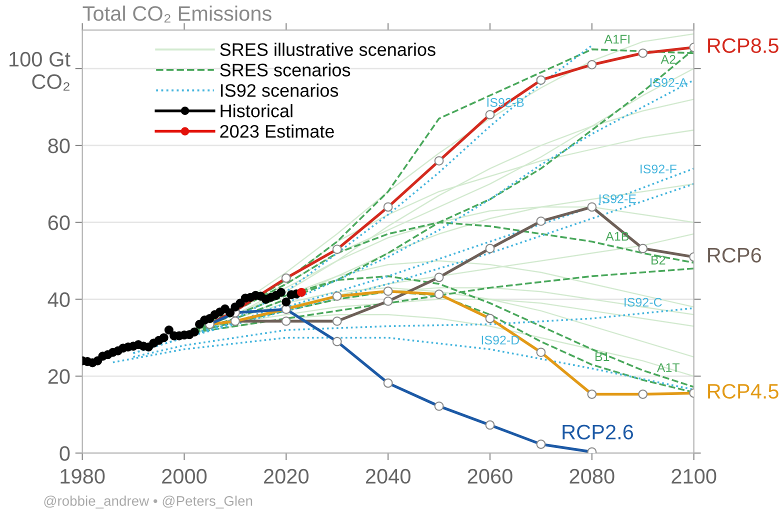 This screenshot has width=784, height=519. I want to click on legend-label: 2023 Estimate, so click(277, 131).